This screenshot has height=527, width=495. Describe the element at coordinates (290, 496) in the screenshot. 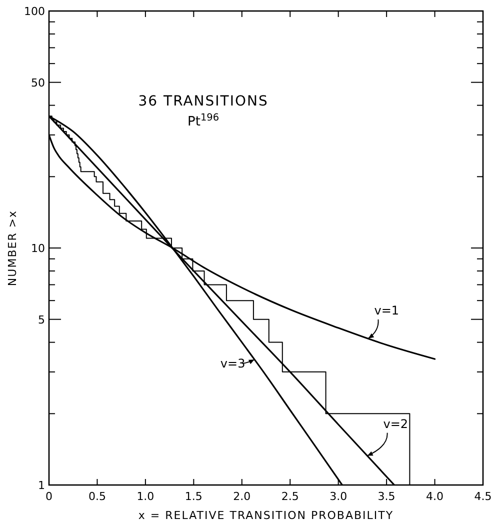

I see `x-tick-label: 2.5` at that location.